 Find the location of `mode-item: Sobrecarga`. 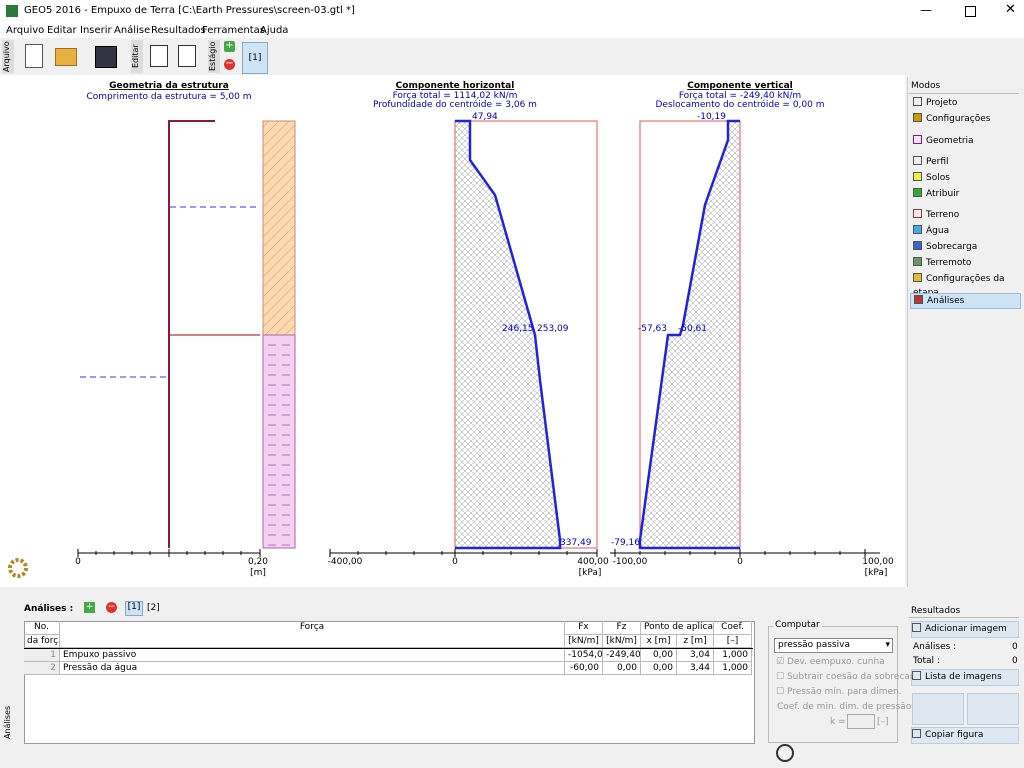

mode-item: Sobrecarga is located at coordinates (945, 247).